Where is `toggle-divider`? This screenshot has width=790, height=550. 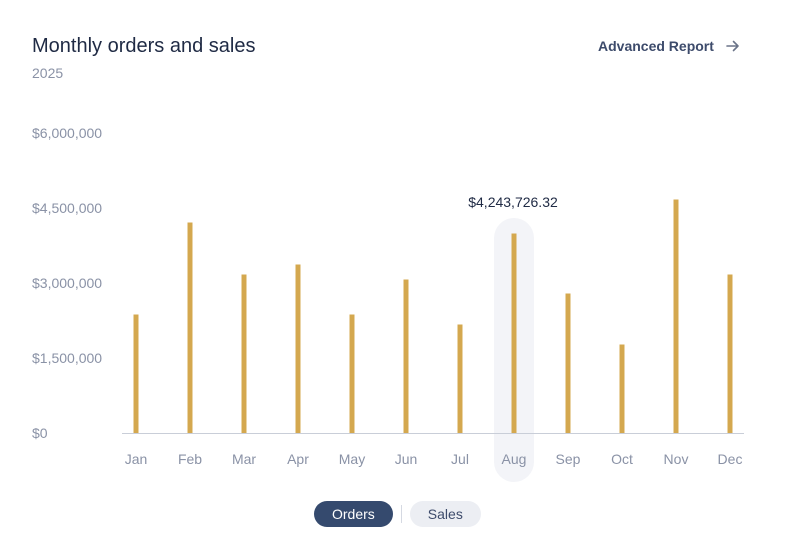
toggle-divider is located at coordinates (401, 514).